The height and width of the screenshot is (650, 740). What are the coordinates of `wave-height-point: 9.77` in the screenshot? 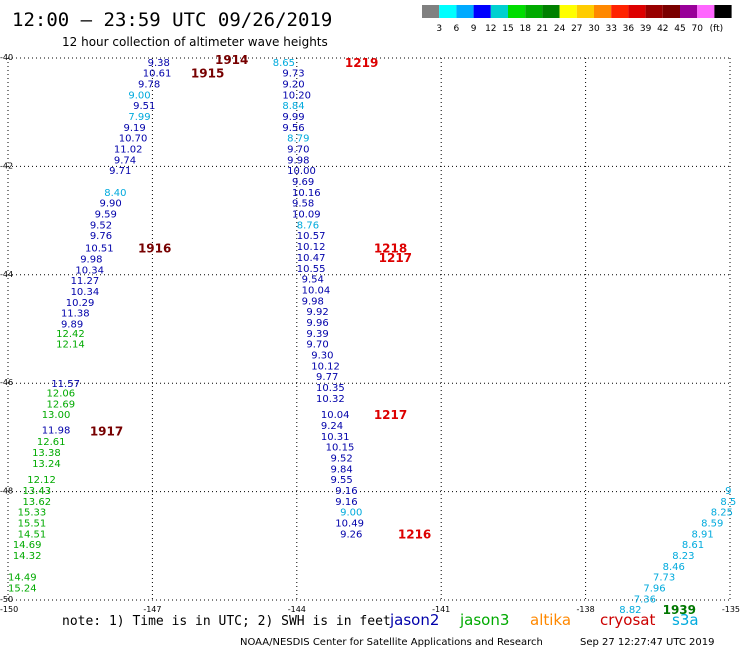 It's located at (327, 377).